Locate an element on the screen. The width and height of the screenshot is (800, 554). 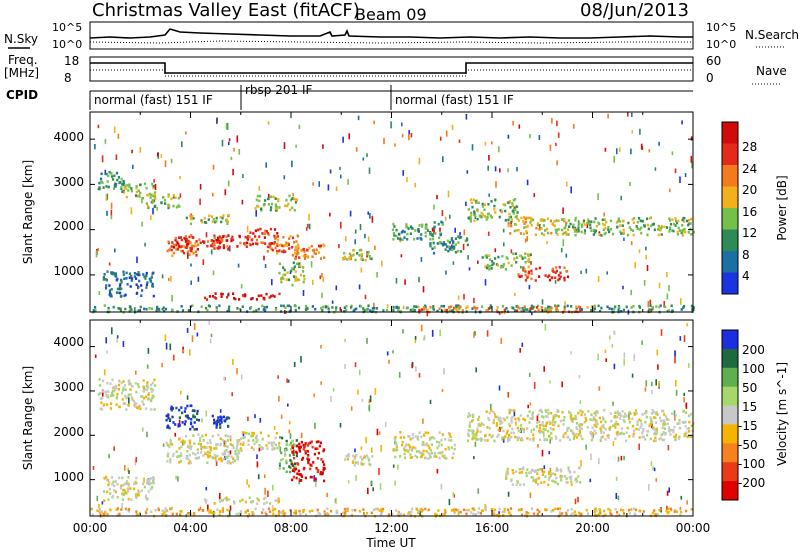
power-region-7-cell is located at coordinates (295, 247).